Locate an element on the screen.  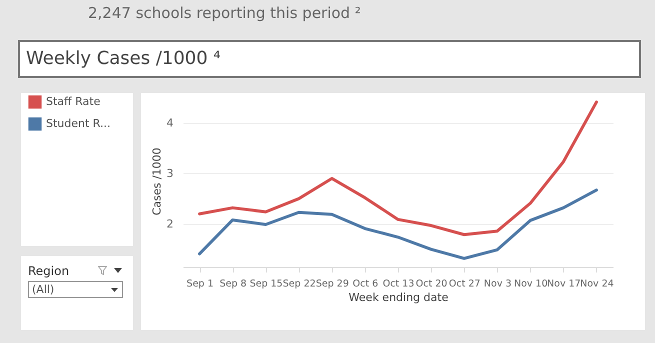
text: Region is located at coordinates (49, 271).